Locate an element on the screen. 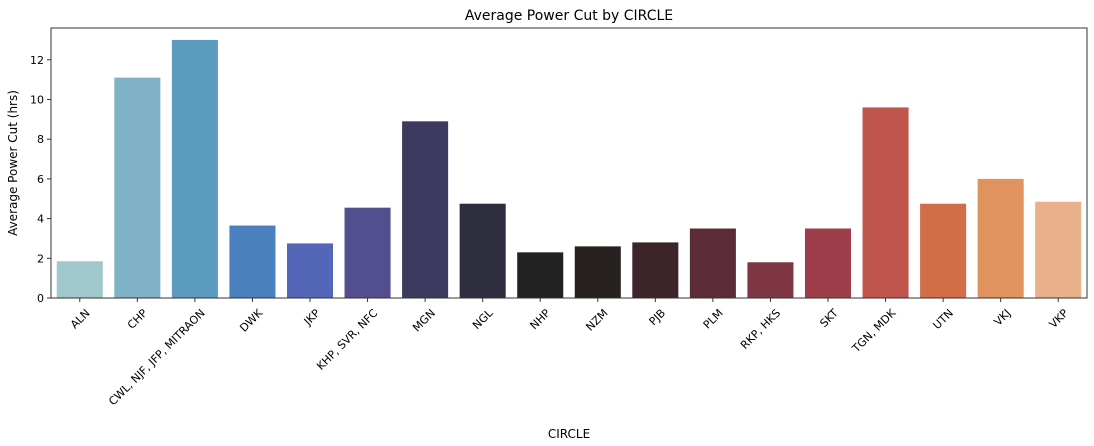 This screenshot has height=446, width=1094. y-axis: 0 2 4 6 8 10 12 is located at coordinates (40, 179).